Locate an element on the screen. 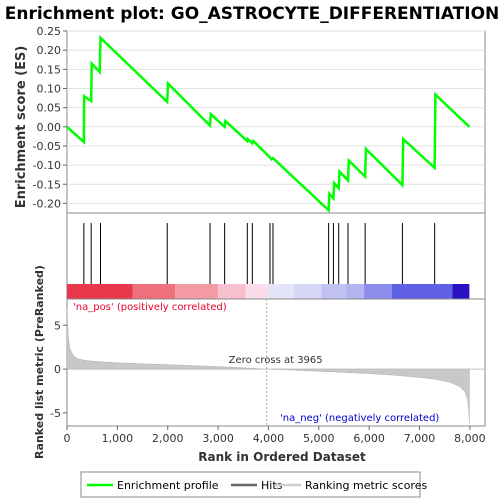 This screenshot has width=500, height=500. x-tick-label: 4,000 is located at coordinates (269, 438).